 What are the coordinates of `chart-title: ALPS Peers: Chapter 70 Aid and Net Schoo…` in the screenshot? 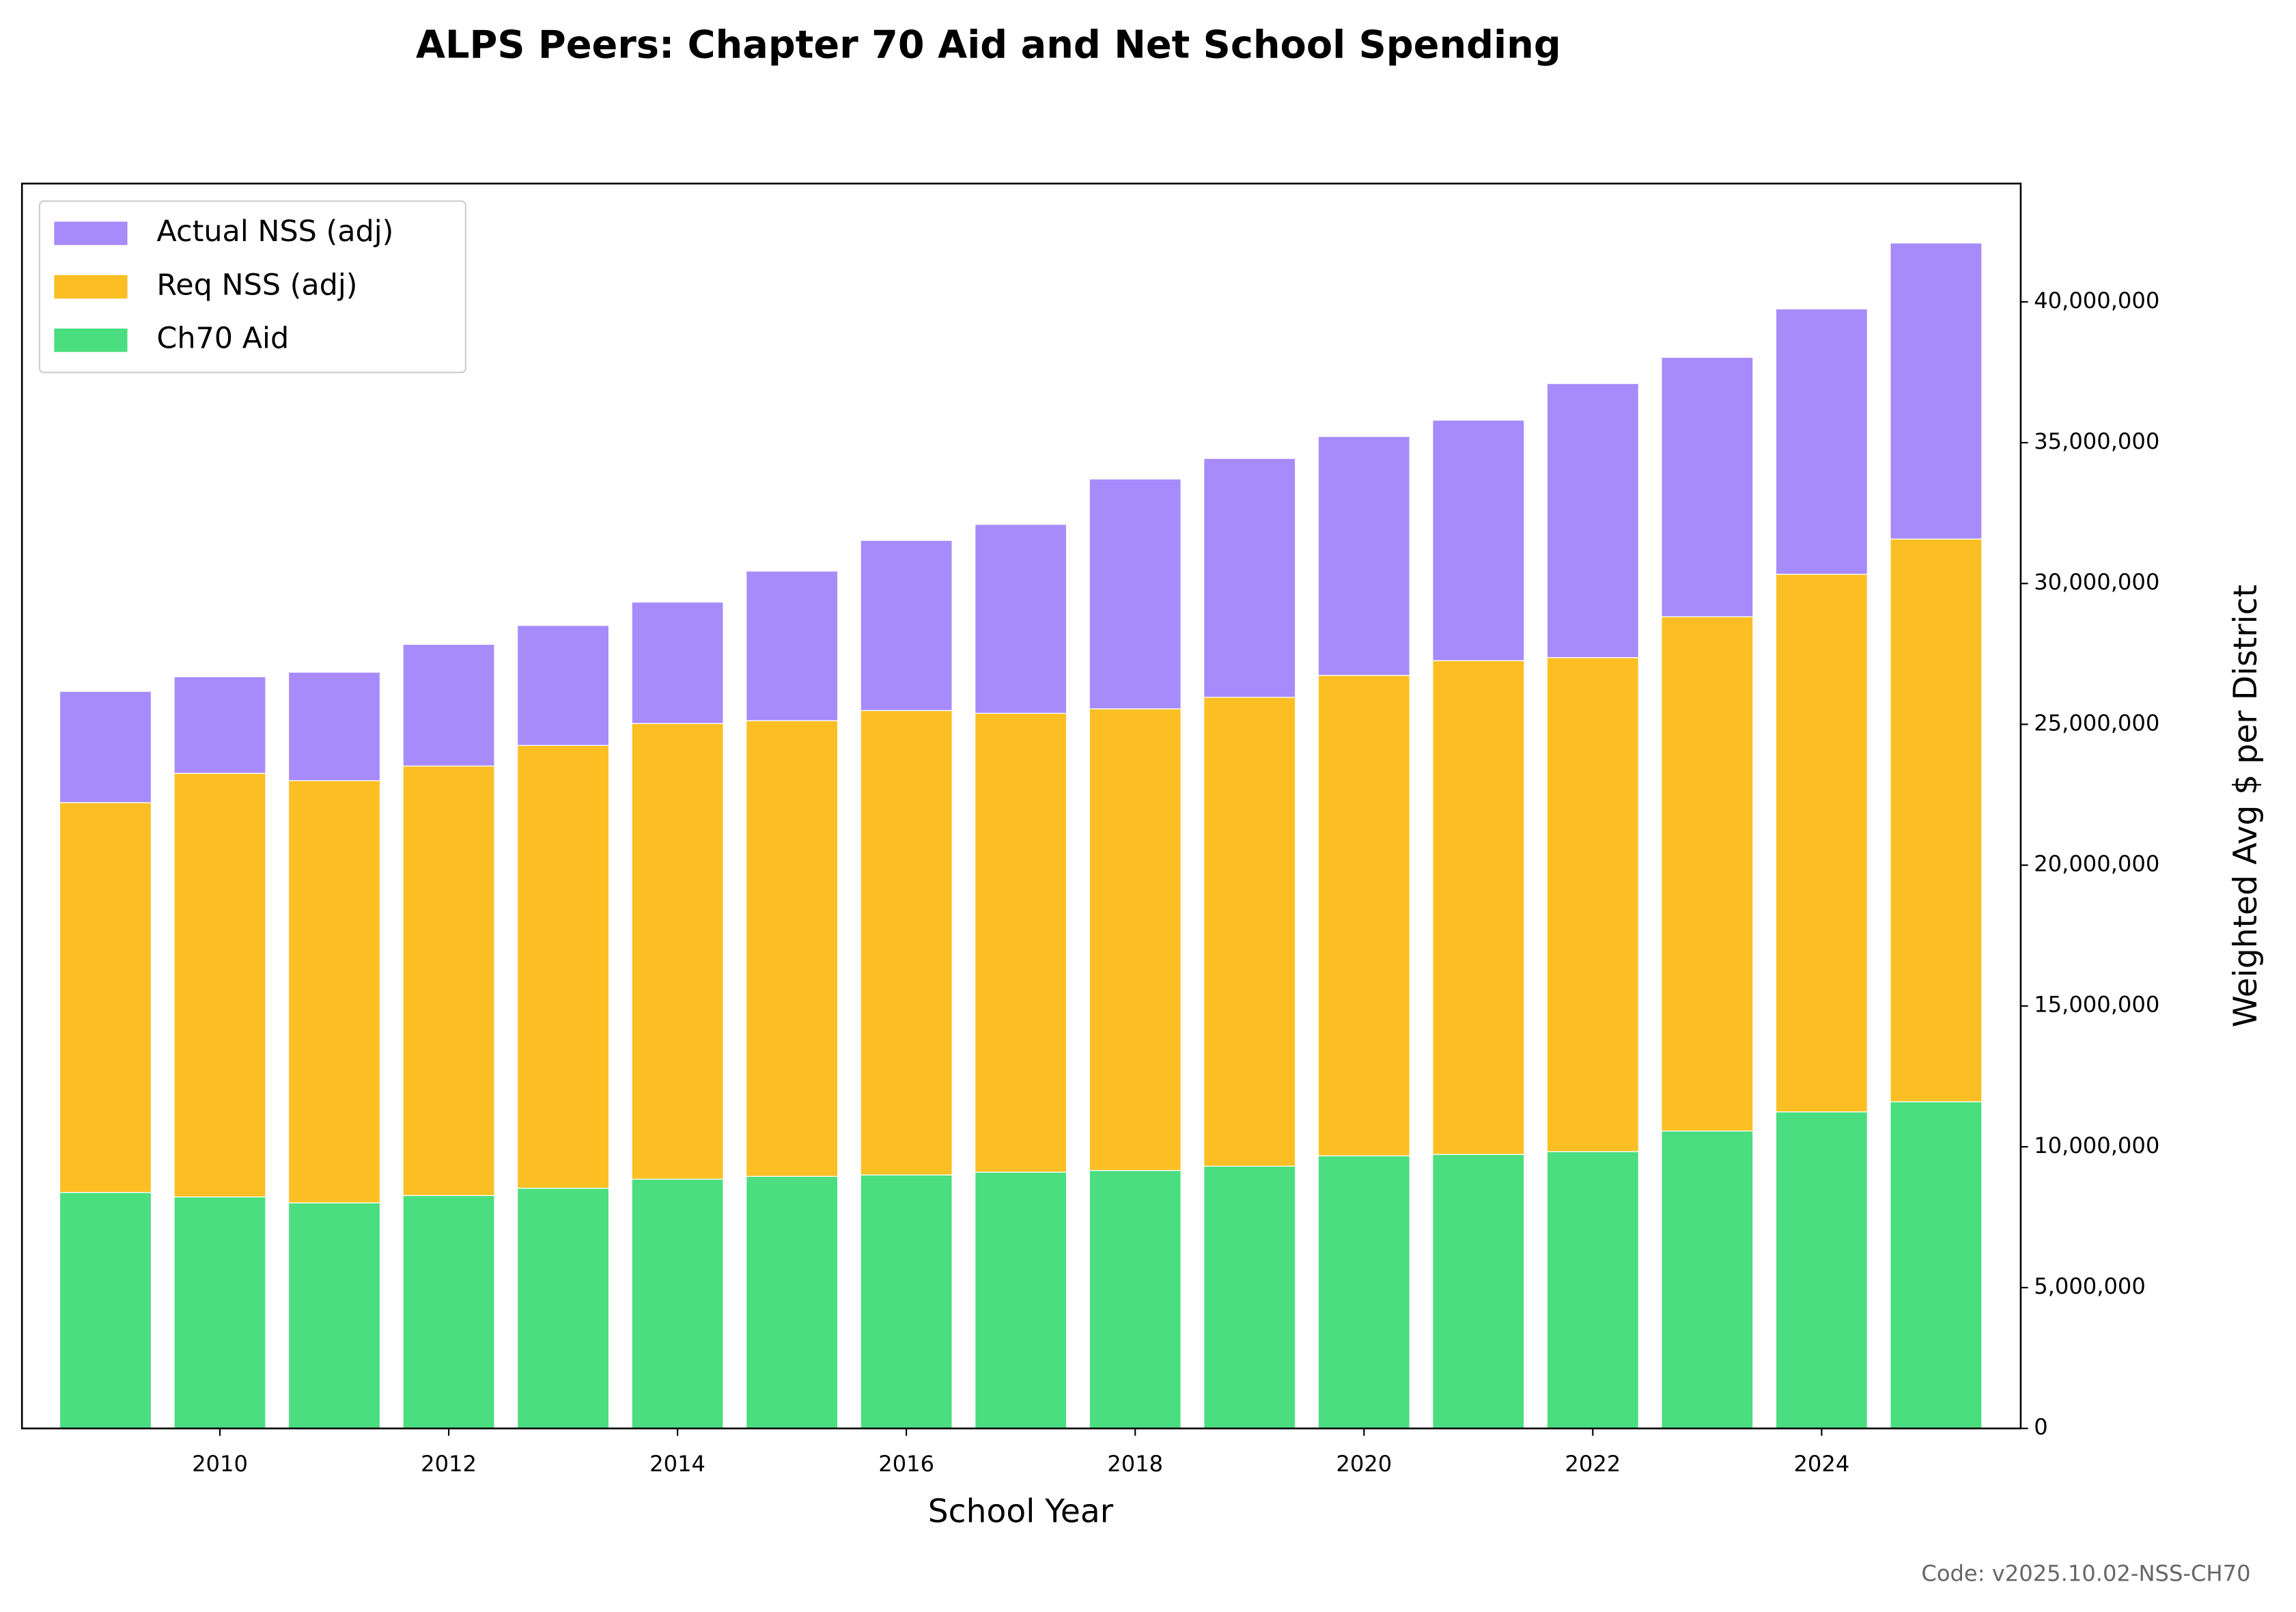 It's located at (988, 45).